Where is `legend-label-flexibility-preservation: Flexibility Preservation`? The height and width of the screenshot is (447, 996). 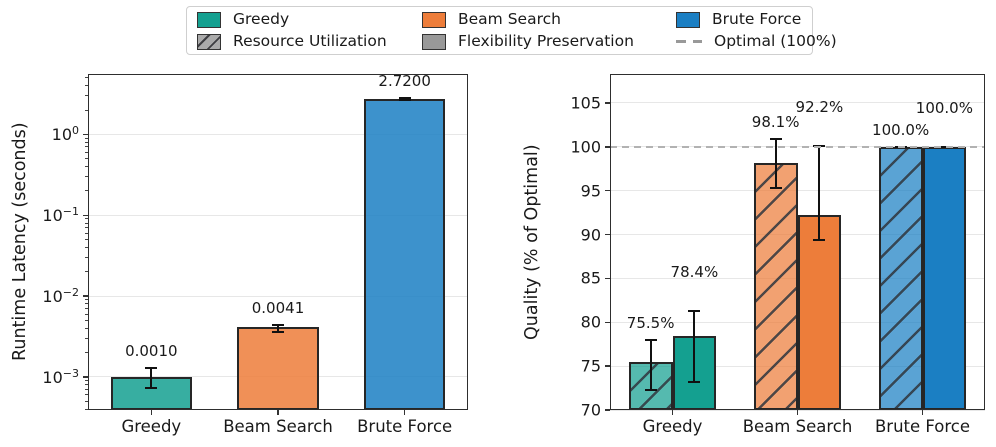
legend-label-flexibility-preservation: Flexibility Preservation is located at coordinates (546, 41).